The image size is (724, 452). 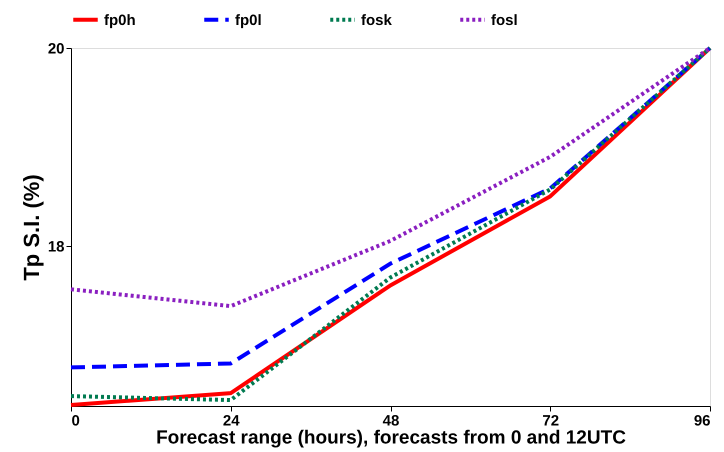 I want to click on y-axis-title: Tp S.I. (%), so click(x=31, y=227).